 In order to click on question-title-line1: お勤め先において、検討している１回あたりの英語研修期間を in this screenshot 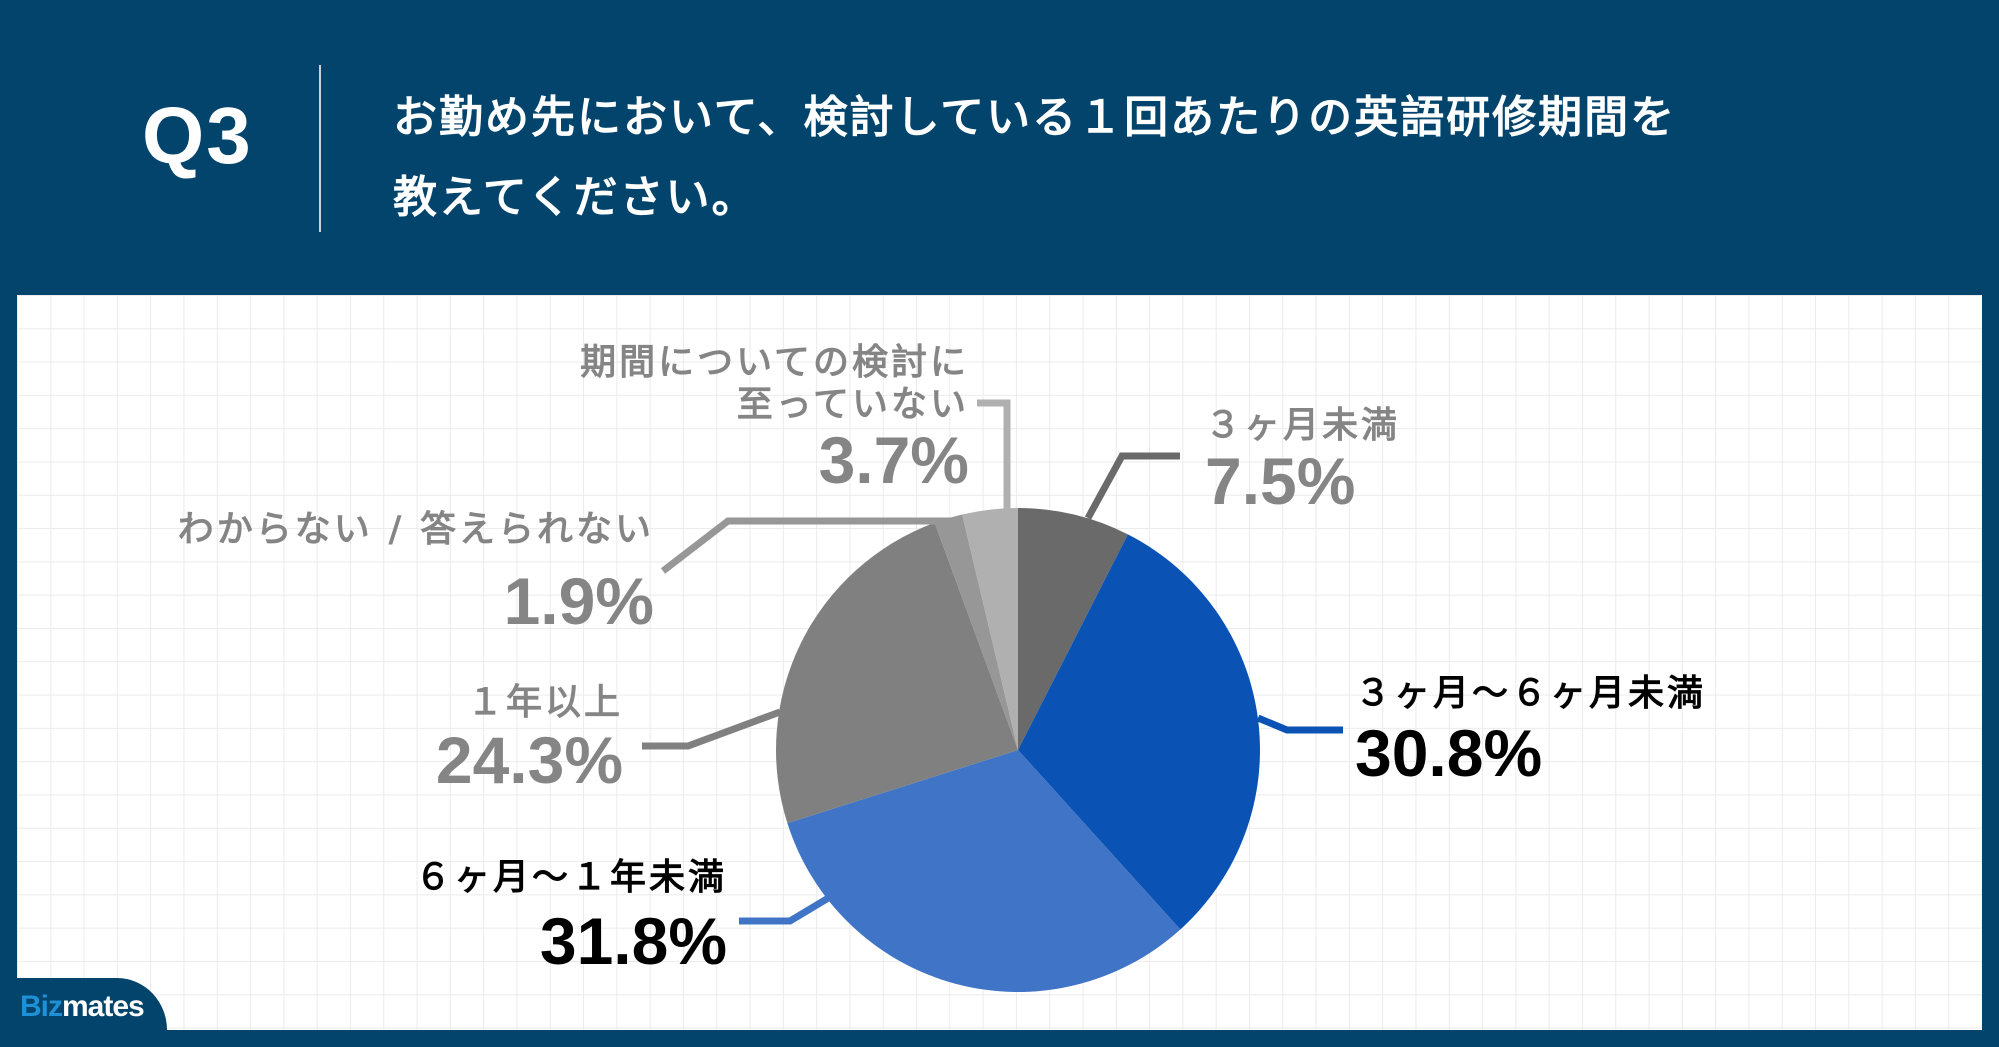, I will do `click(1035, 117)`.